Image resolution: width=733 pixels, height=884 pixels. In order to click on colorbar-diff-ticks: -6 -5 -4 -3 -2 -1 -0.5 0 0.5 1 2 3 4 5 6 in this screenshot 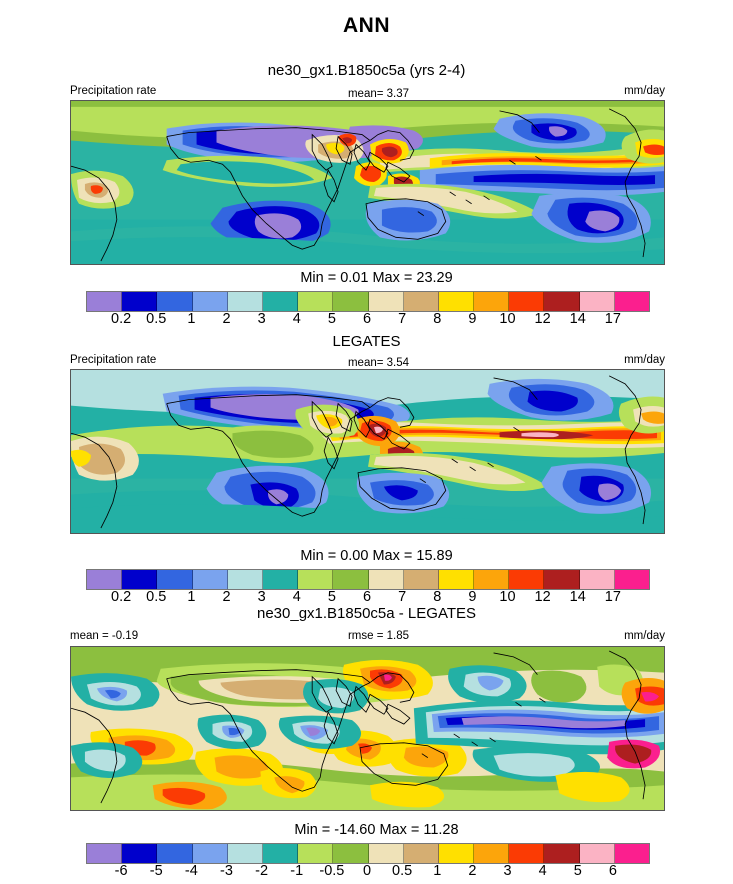, I will do `click(367, 871)`.